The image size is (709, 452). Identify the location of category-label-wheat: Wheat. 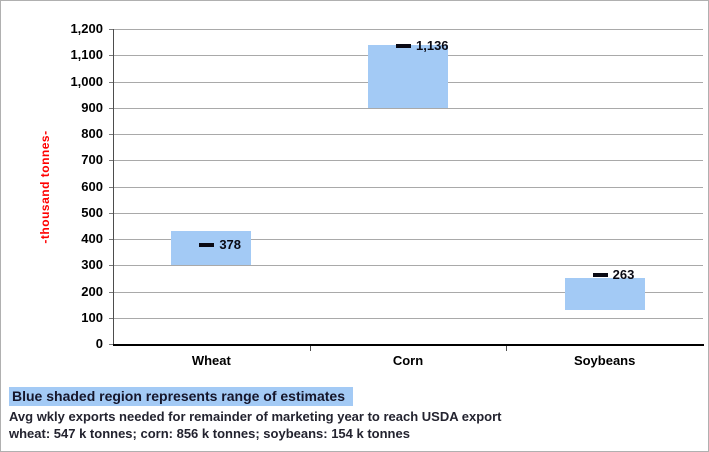
(211, 360).